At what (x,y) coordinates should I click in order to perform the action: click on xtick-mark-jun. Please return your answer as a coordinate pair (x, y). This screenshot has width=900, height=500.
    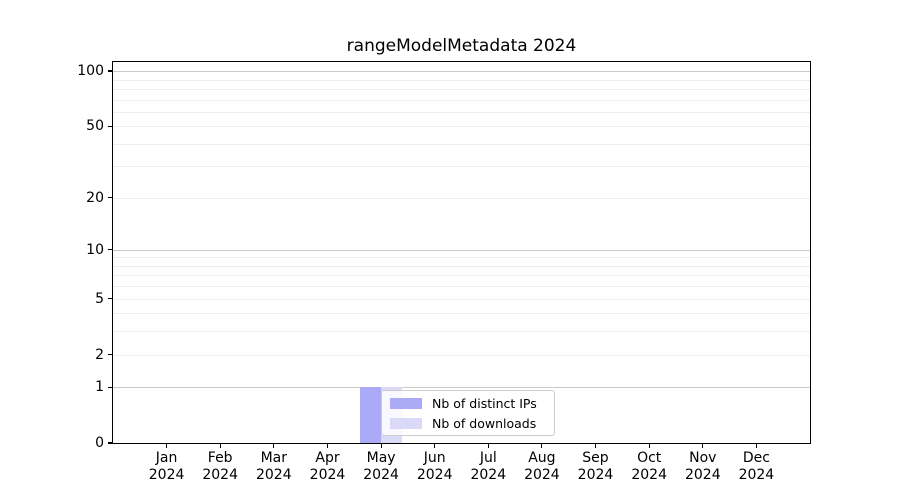
    Looking at the image, I should click on (435, 446).